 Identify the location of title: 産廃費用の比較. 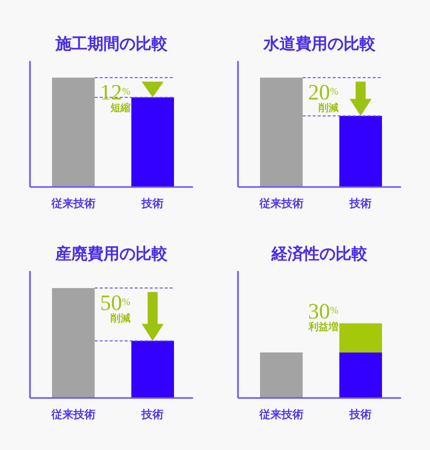
(112, 254).